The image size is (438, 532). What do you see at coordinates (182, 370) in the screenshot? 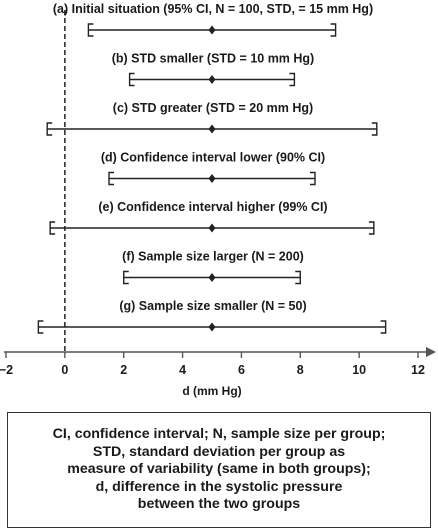
I see `x-tick-label: 4` at bounding box center [182, 370].